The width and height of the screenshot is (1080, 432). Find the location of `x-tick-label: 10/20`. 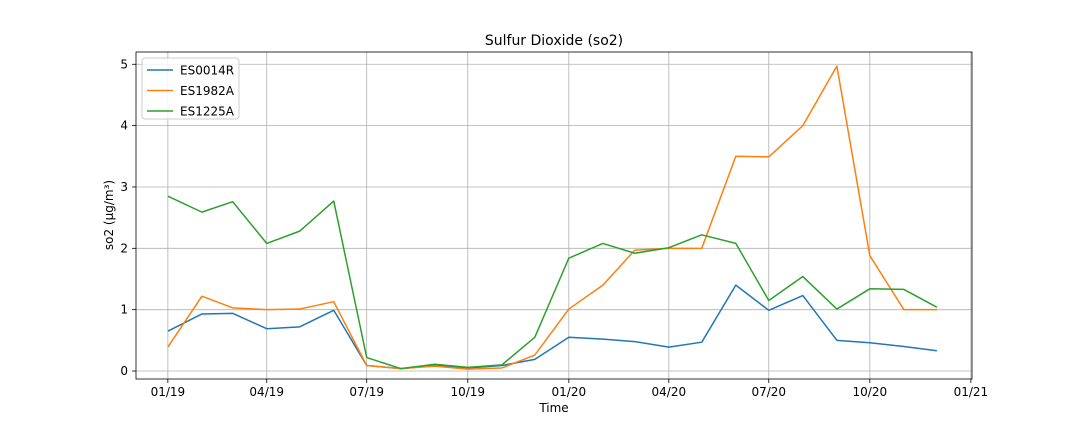

x-tick-label: 10/20 is located at coordinates (870, 392).